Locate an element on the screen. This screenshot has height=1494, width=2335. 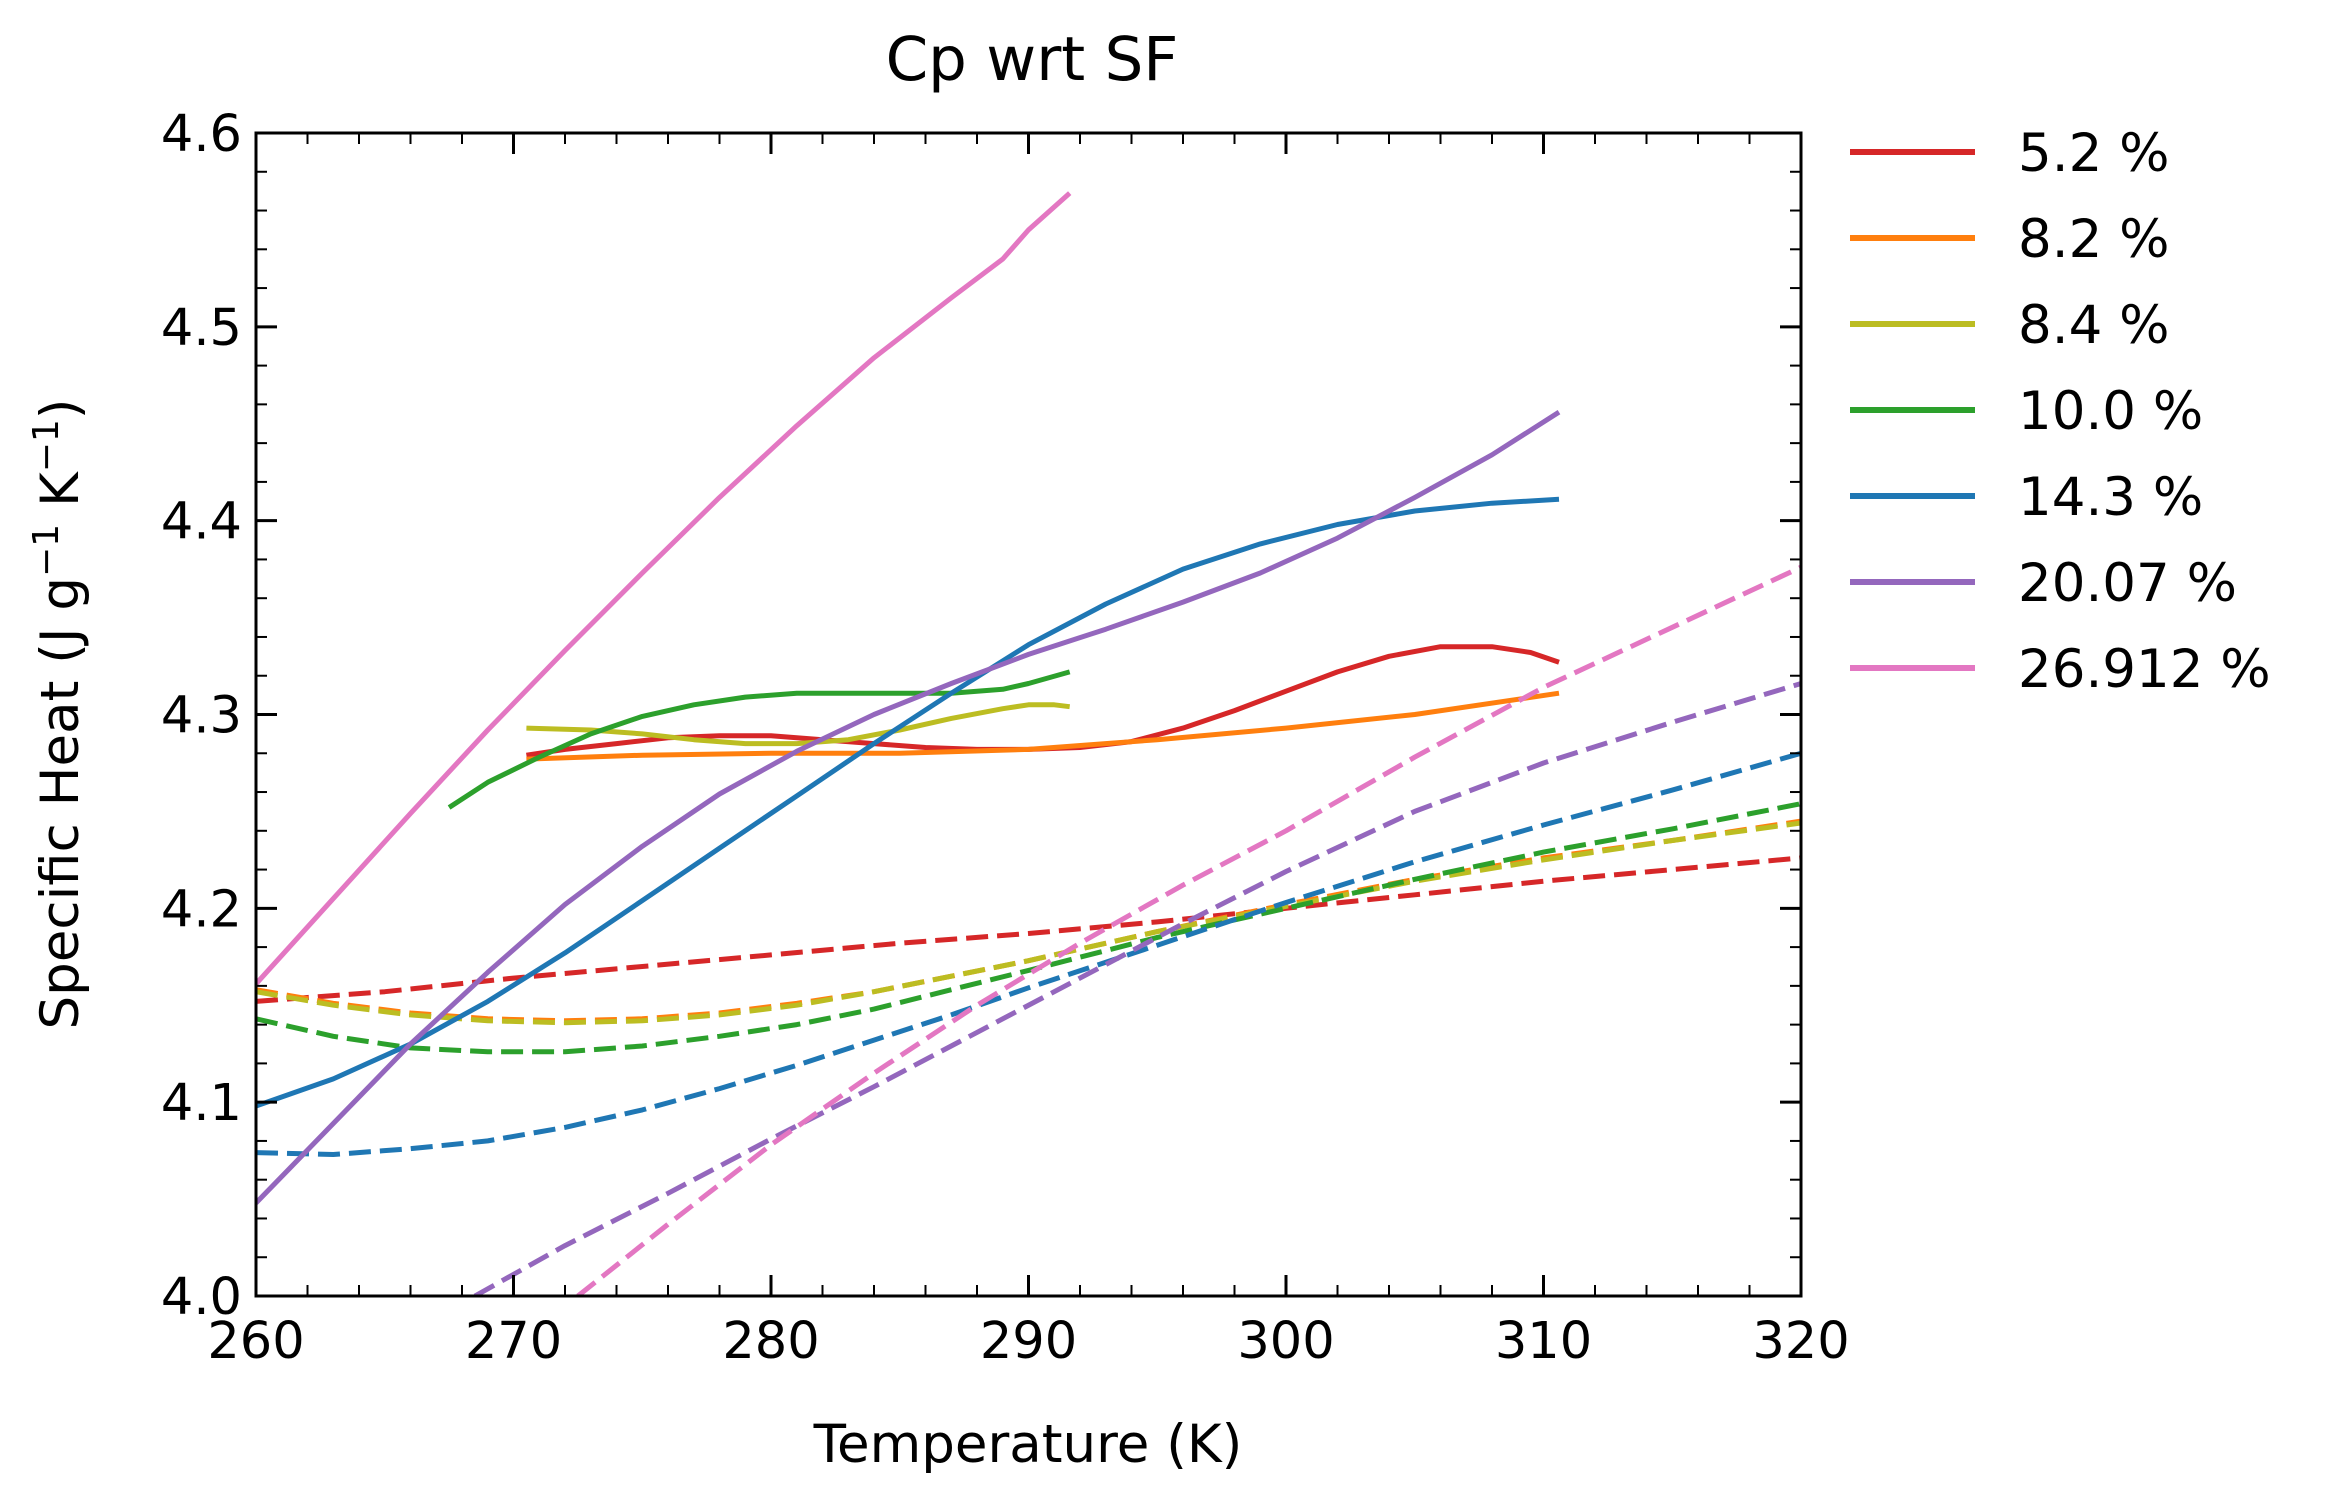
y-axis-title-end: ) is located at coordinates (60, 409).